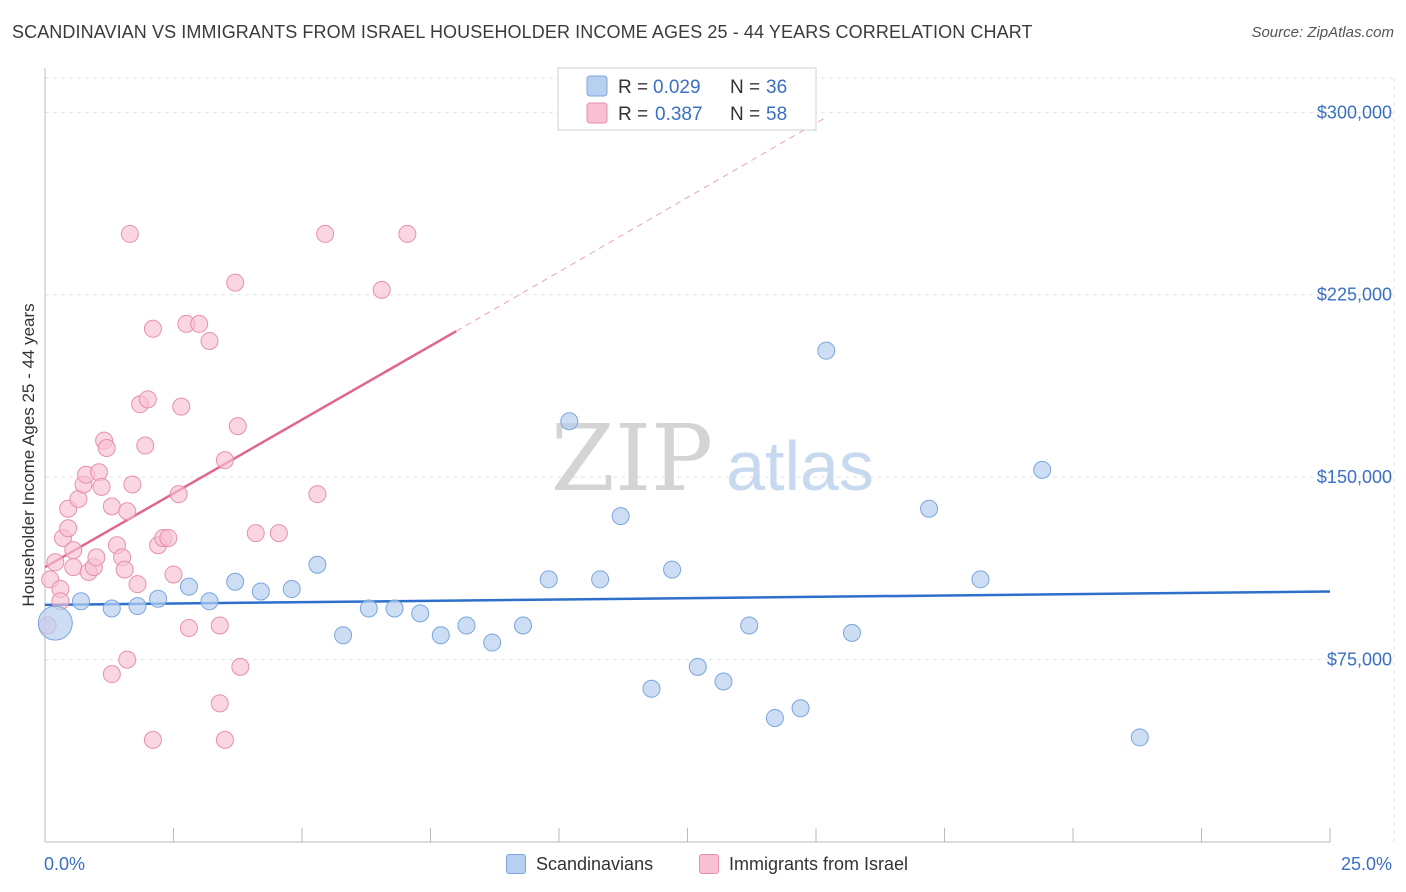 This screenshot has width=1406, height=892. I want to click on legend-swatch-pink, so click(709, 864).